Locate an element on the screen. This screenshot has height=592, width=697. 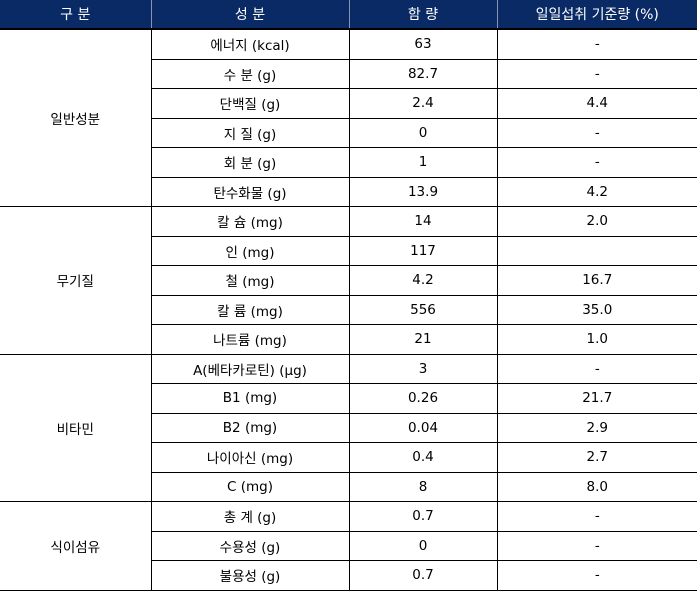
component-cell: B2 (mg) is located at coordinates (249, 428).